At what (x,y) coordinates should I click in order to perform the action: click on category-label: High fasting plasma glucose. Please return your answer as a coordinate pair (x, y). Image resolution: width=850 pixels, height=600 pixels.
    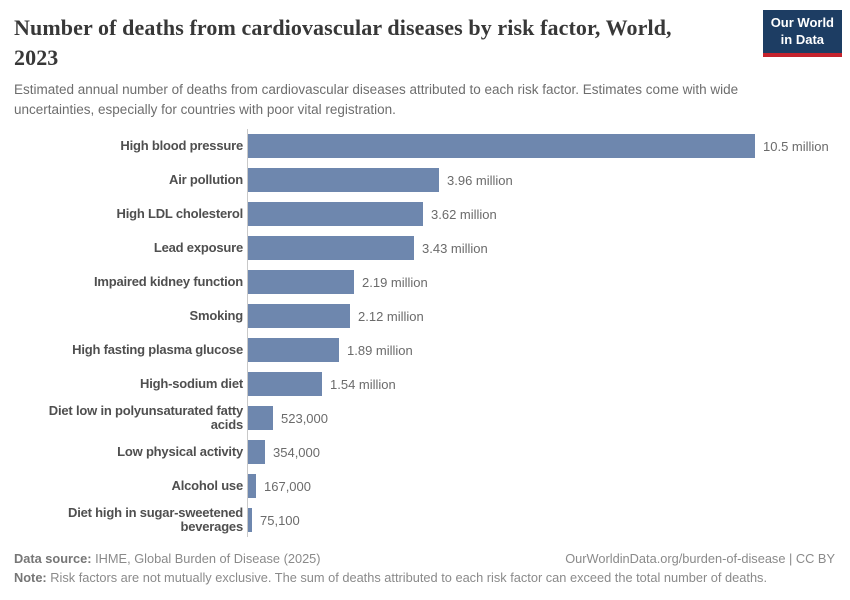
    Looking at the image, I should click on (157, 350).